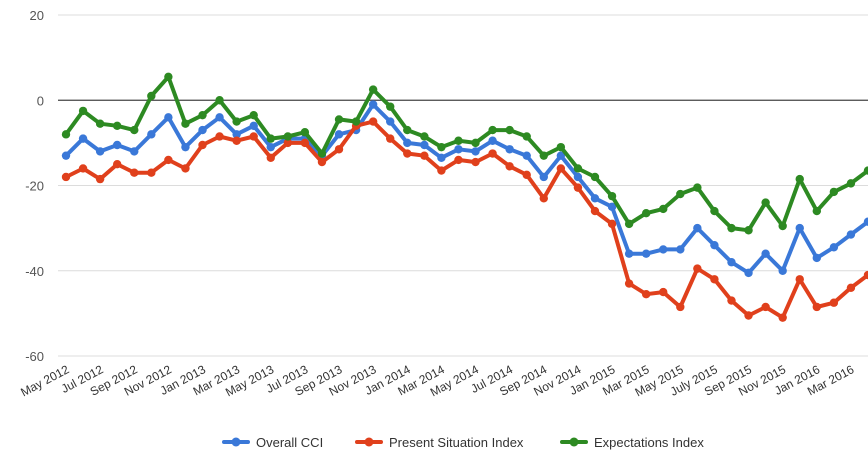 This screenshot has height=456, width=868. I want to click on y-tick-label: -20, so click(34, 186).